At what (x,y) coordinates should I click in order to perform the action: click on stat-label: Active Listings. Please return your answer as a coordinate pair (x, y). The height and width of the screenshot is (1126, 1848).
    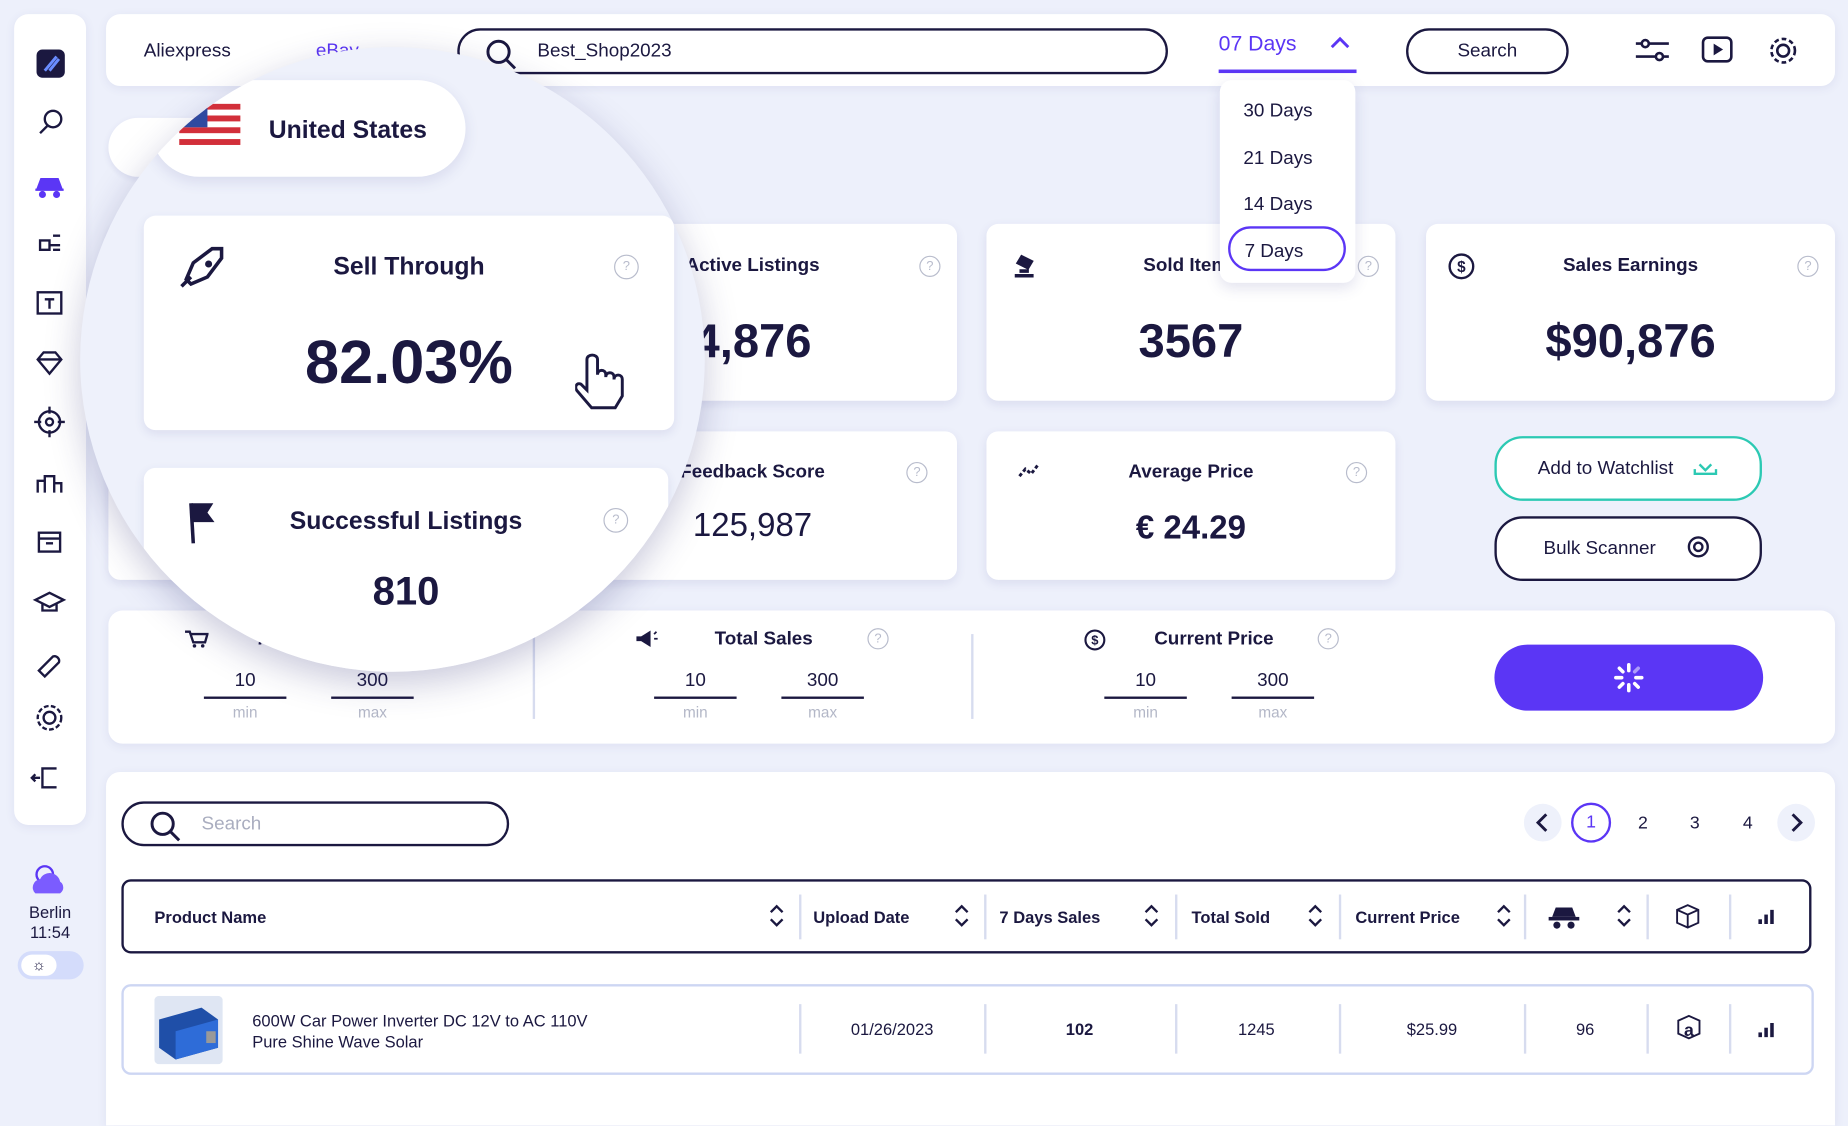
    Looking at the image, I should click on (752, 265).